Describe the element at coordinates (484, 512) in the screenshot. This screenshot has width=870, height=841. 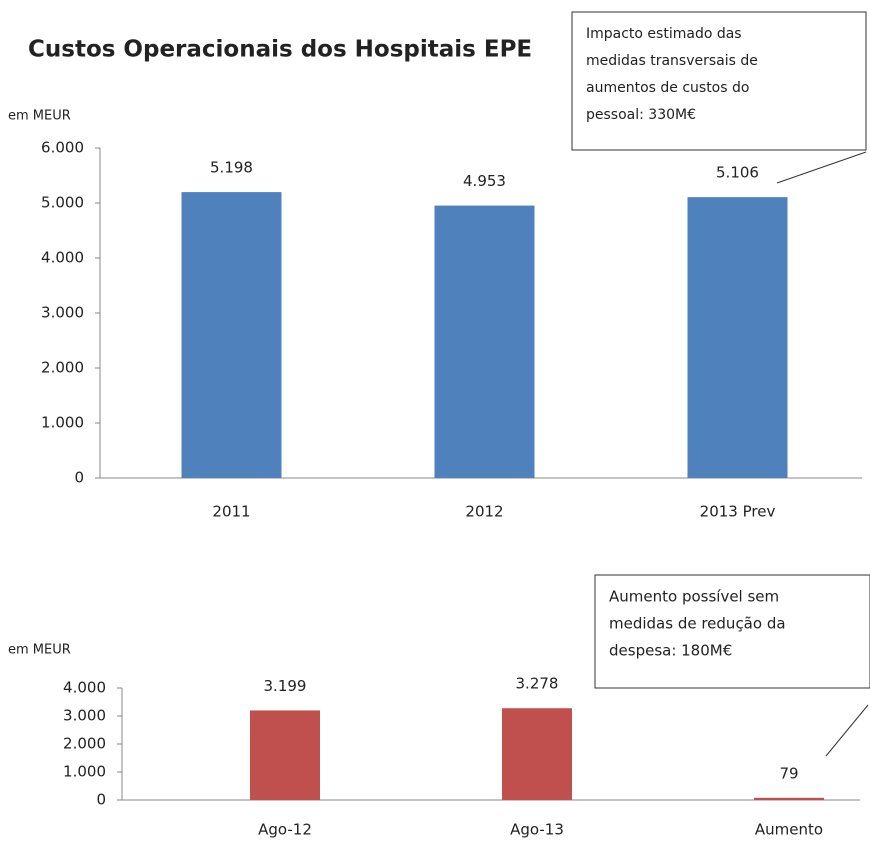
I see `x-tick-label: 2012` at that location.